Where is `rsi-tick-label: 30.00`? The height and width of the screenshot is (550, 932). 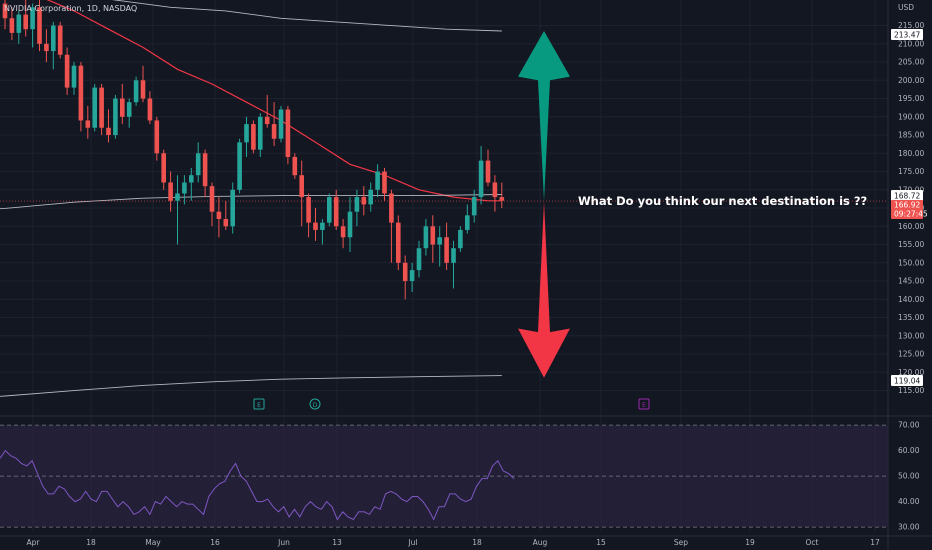
rsi-tick-label: 30.00 is located at coordinates (909, 527).